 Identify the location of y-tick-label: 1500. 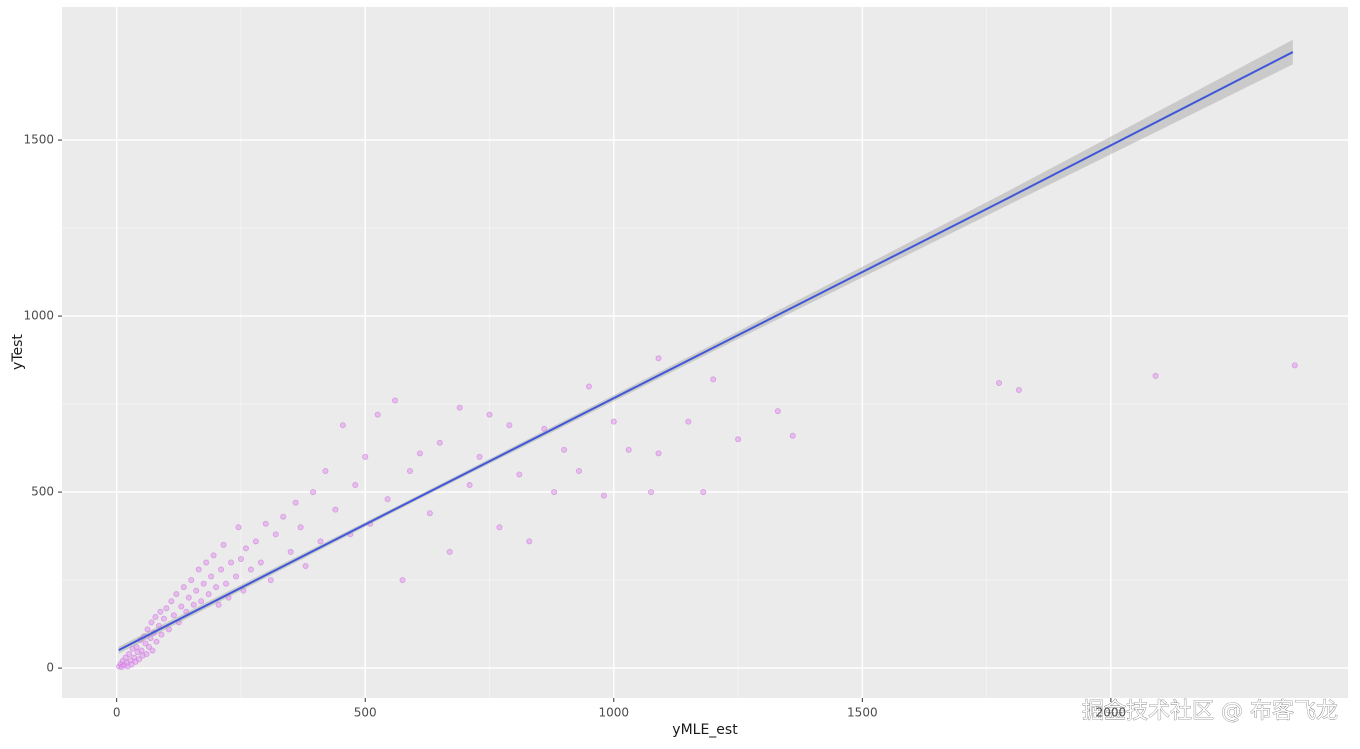
(38, 140).